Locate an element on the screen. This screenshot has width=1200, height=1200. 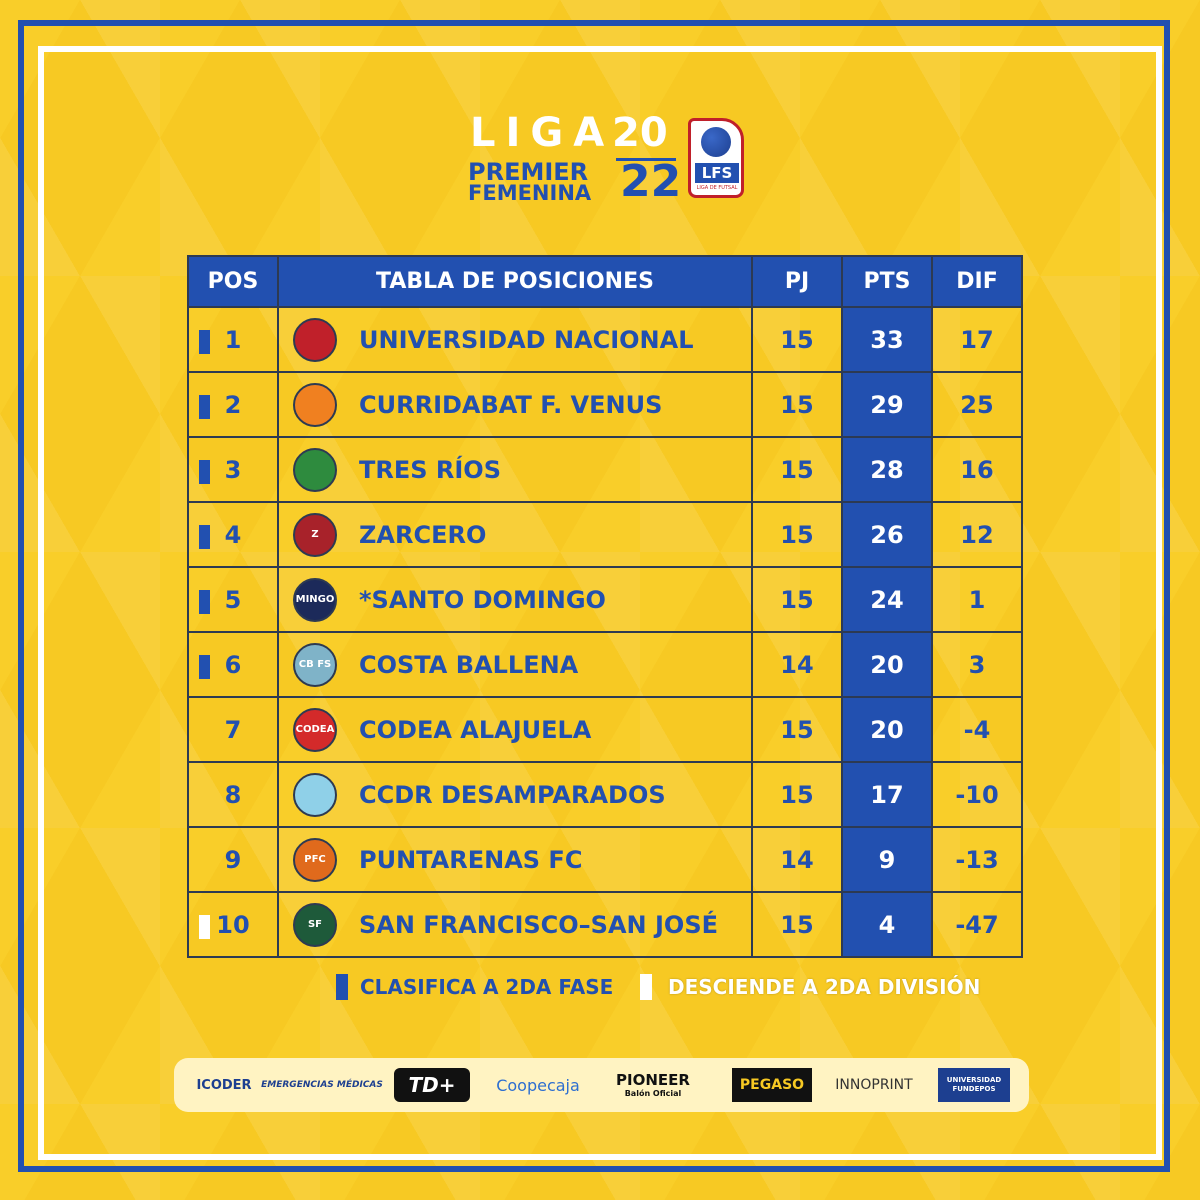
team-crest-icon: PFC is located at coordinates (315, 859).